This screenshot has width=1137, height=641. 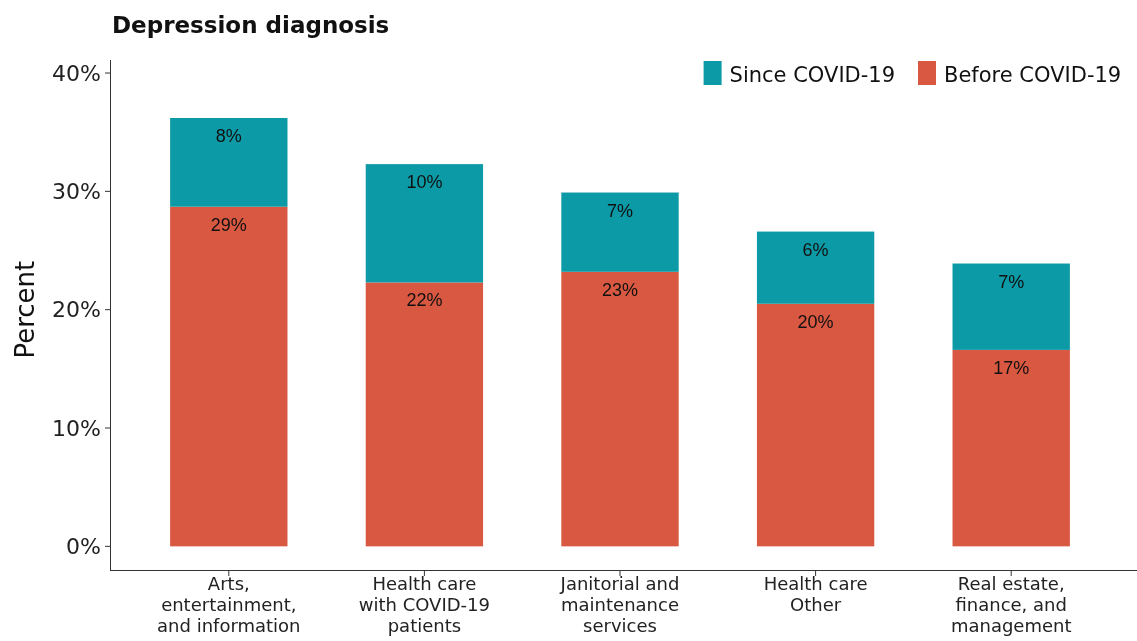 What do you see at coordinates (76, 310) in the screenshot?
I see `y-tick-label: 20%` at bounding box center [76, 310].